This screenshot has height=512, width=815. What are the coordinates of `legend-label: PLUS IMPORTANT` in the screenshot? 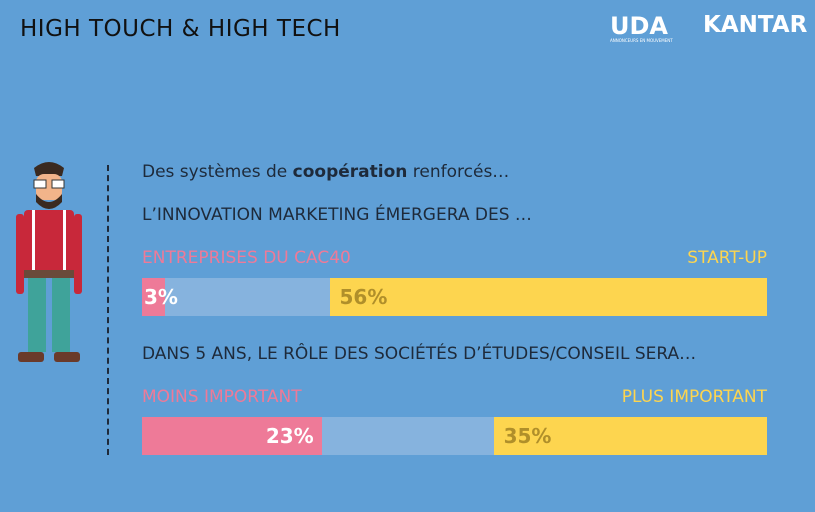 It's located at (694, 397).